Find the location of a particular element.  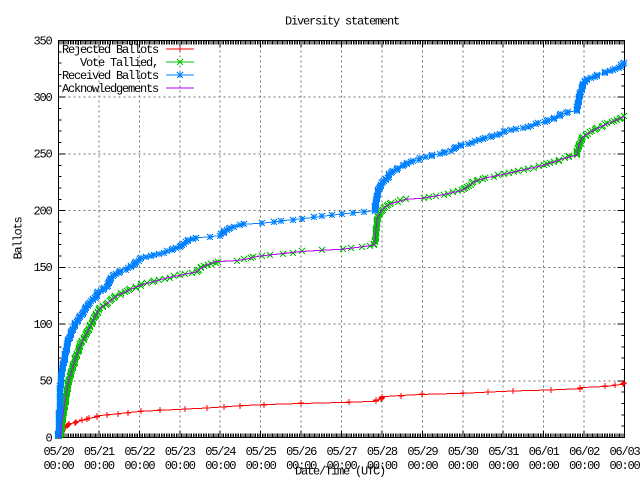

svg-text: 05/24 is located at coordinates (220, 452).